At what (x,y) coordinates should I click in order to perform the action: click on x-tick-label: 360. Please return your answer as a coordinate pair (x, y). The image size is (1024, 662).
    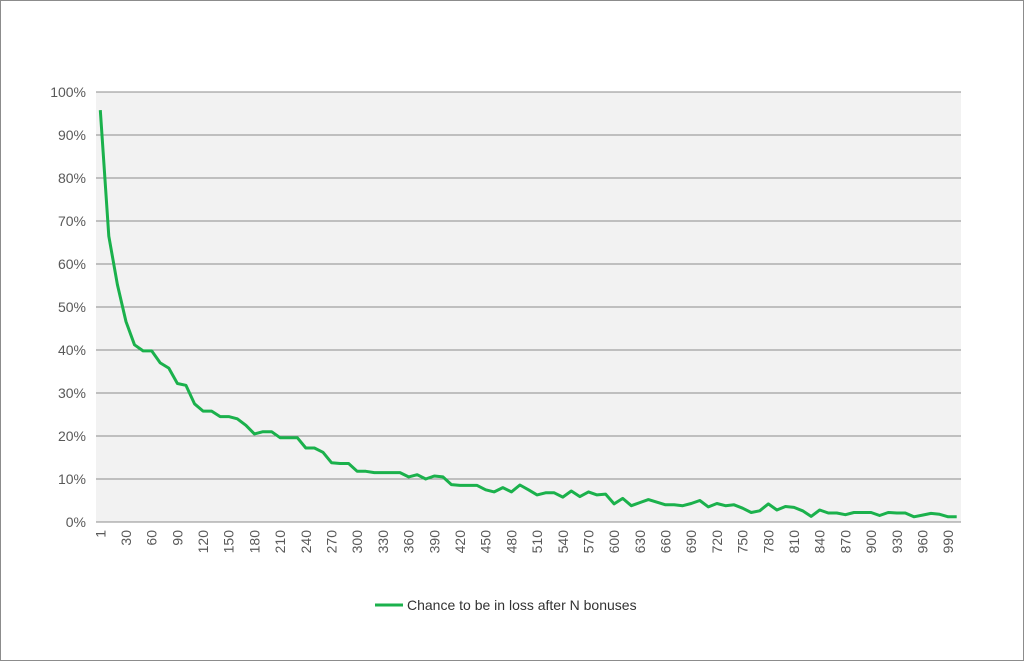
    Looking at the image, I should click on (409, 542).